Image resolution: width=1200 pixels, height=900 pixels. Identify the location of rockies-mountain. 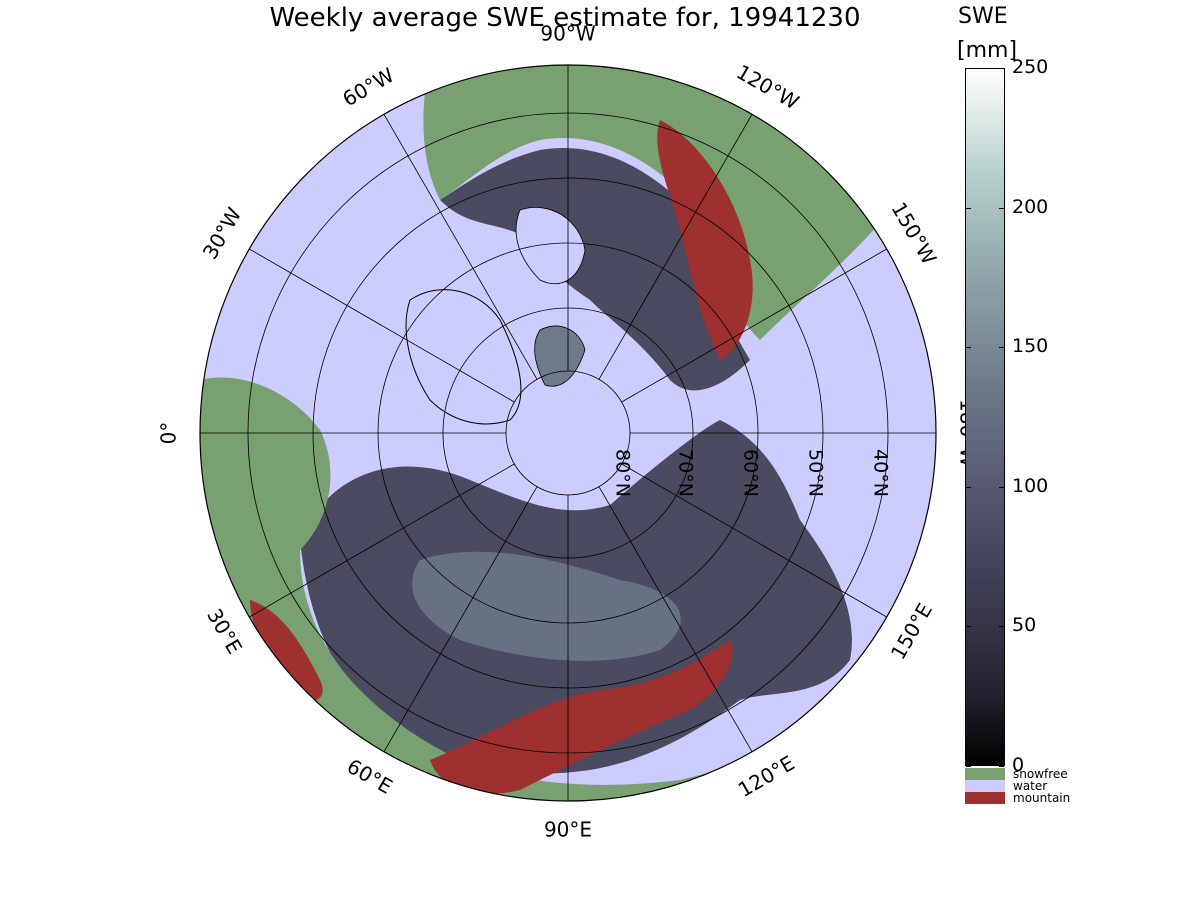
(705, 240).